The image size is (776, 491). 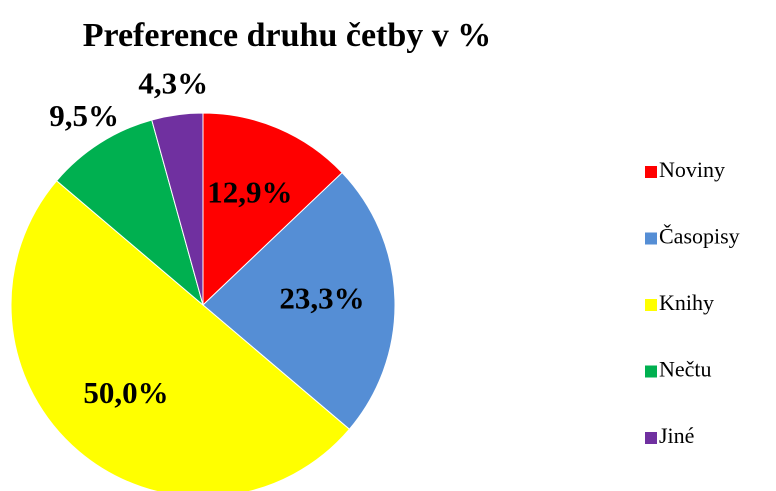 I want to click on data-label: 23,3%, so click(x=321, y=298).